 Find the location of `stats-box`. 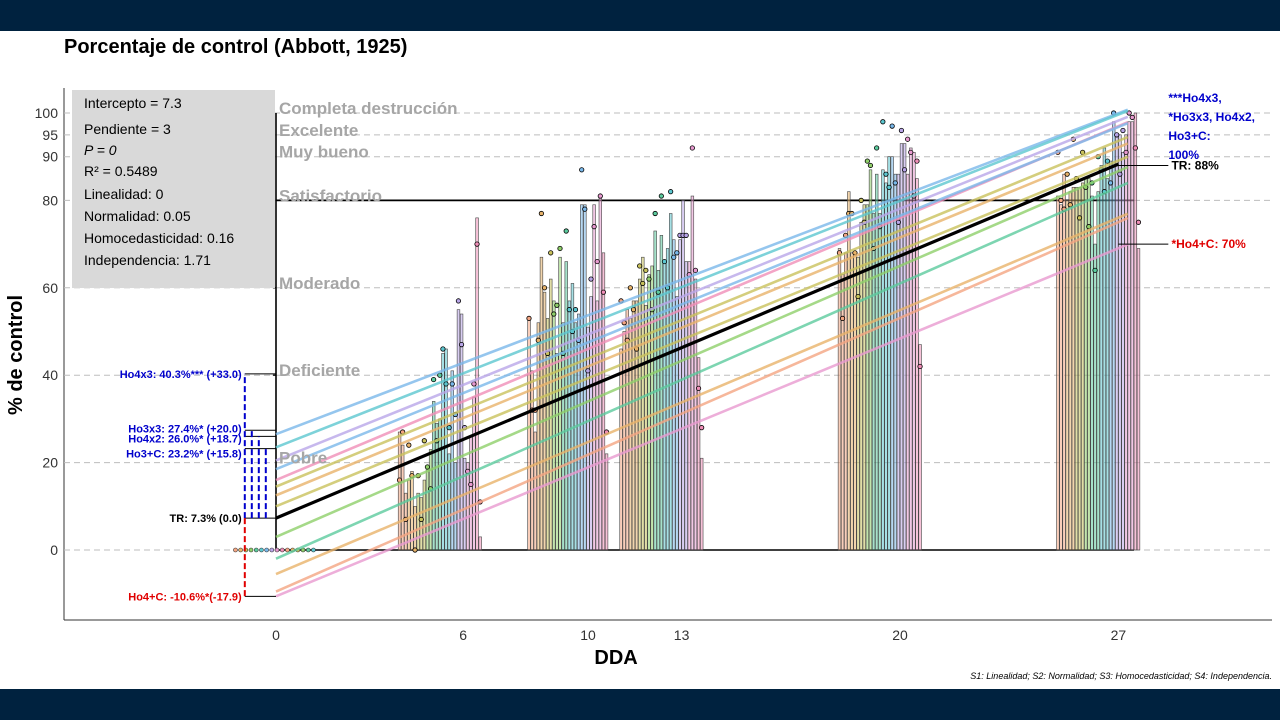

stats-box is located at coordinates (173, 189).